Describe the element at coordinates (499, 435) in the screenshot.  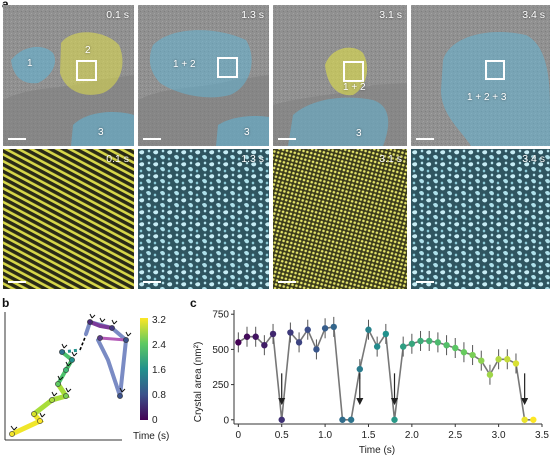
I see `x-tick-label: 3.0` at that location.